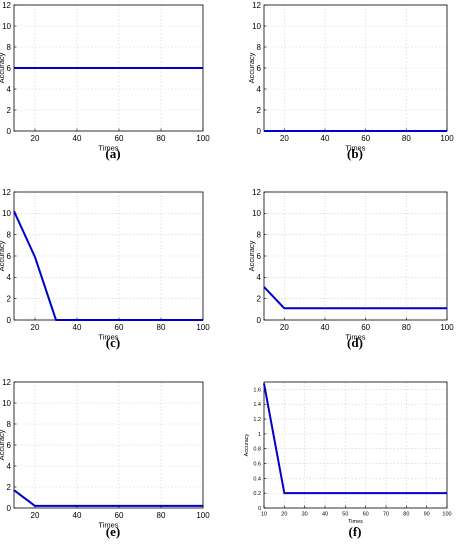  I want to click on y-tick-label: 1.2, so click(257, 420).